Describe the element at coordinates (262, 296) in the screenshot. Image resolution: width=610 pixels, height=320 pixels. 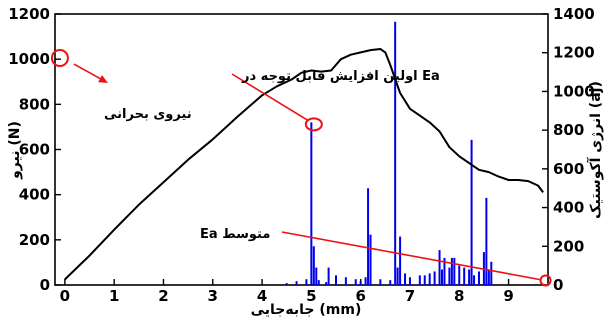
I see `x-tick-label: 4` at that location.